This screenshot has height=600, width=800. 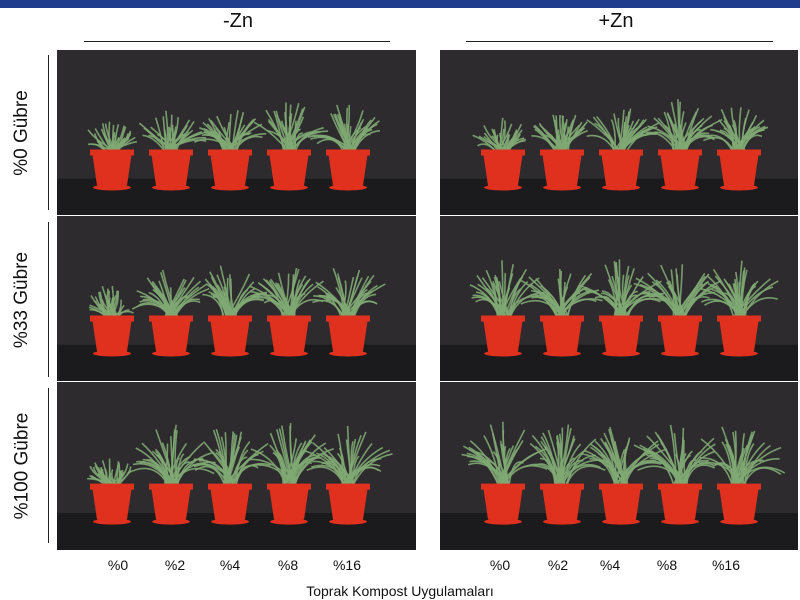 What do you see at coordinates (237, 41) in the screenshot?
I see `column-title-underline` at bounding box center [237, 41].